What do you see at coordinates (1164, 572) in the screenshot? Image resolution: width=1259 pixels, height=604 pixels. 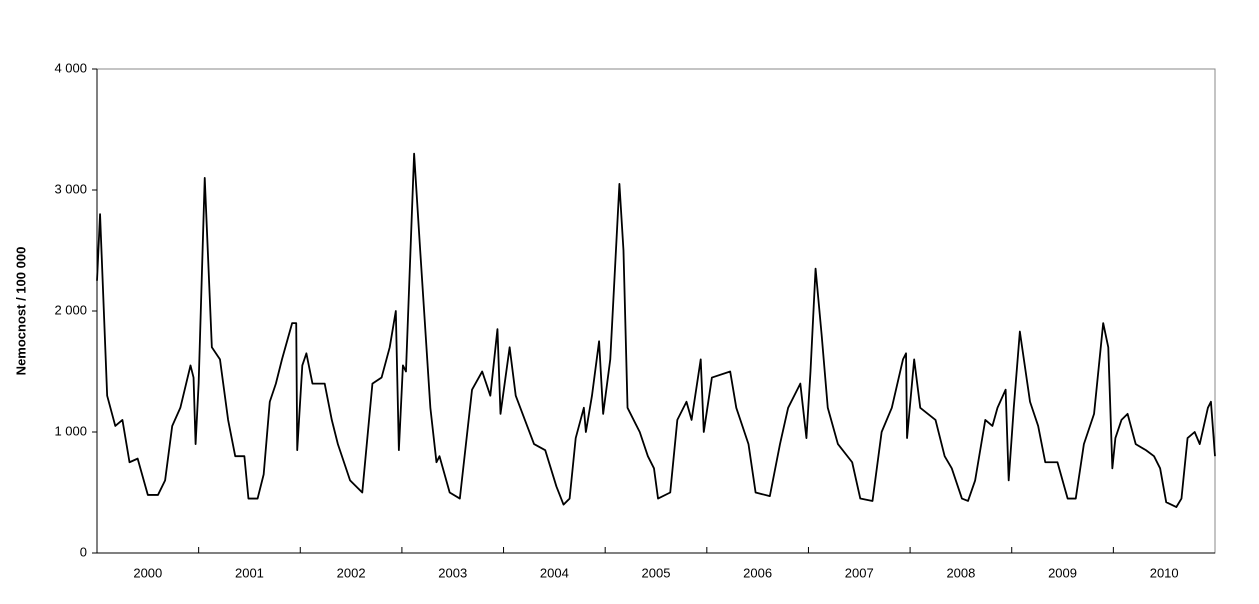 I see `x-tick-label: 2010` at bounding box center [1164, 572].